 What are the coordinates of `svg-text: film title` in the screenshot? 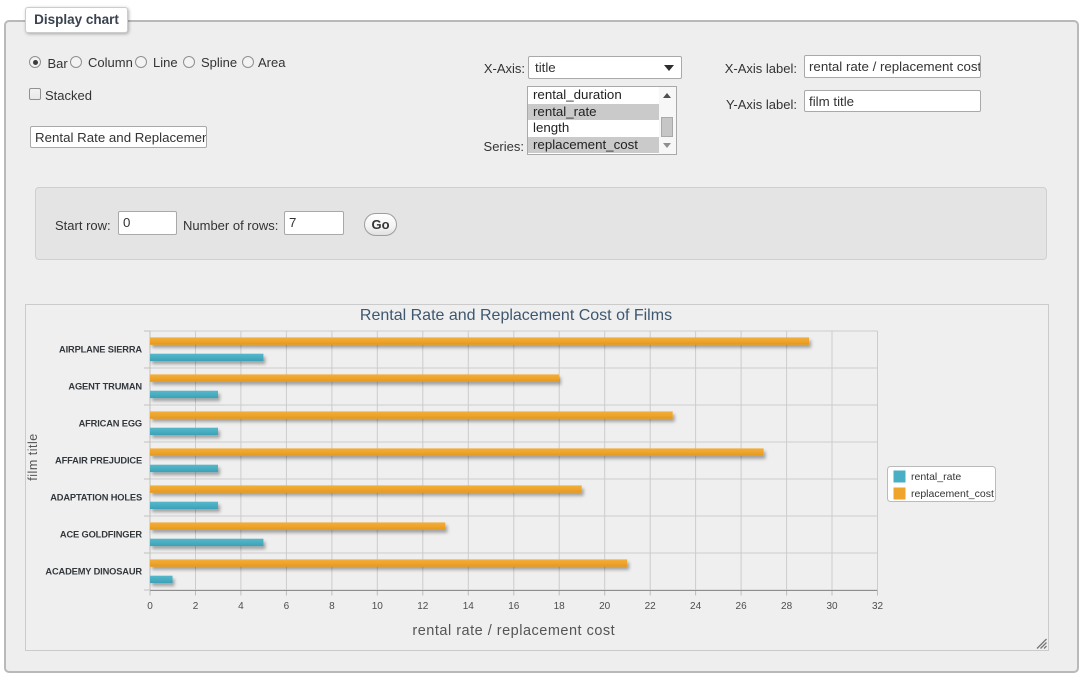 It's located at (33, 456).